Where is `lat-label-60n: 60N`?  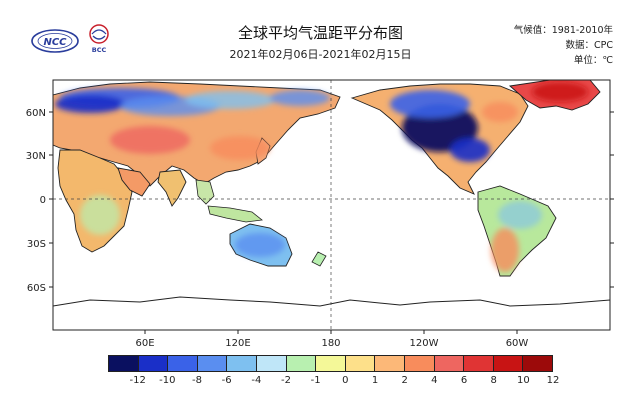 lat-label-60n: 60N is located at coordinates (36, 113).